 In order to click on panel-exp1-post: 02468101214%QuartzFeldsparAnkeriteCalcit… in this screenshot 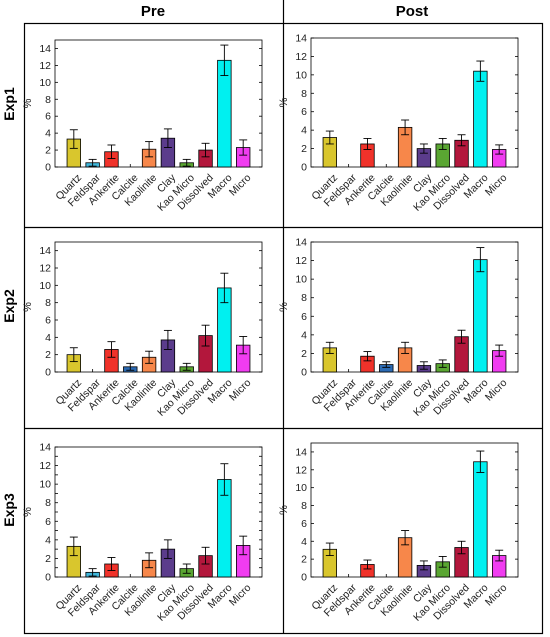, I will do `click(398, 123)`.